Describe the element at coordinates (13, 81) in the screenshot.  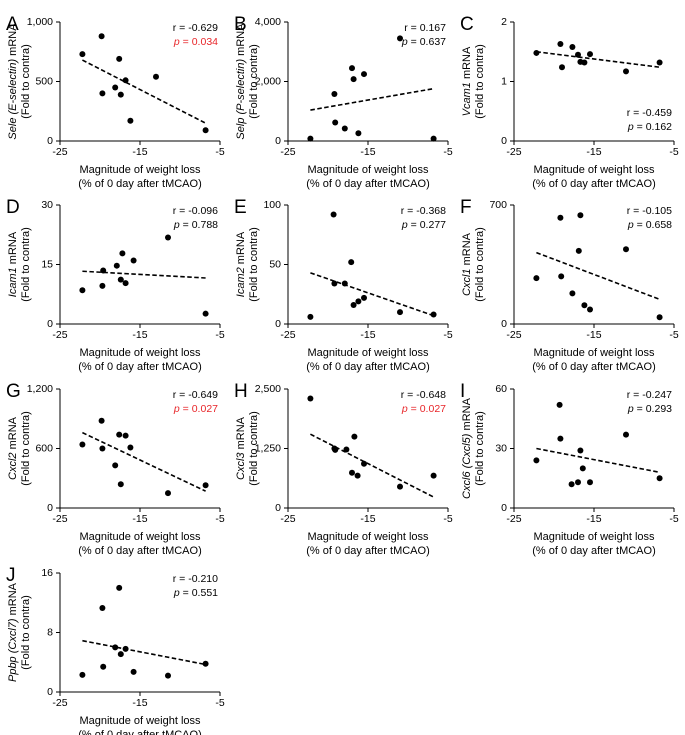
I see `y-axis-label: Sele (E-selectin) mRNA` at that location.